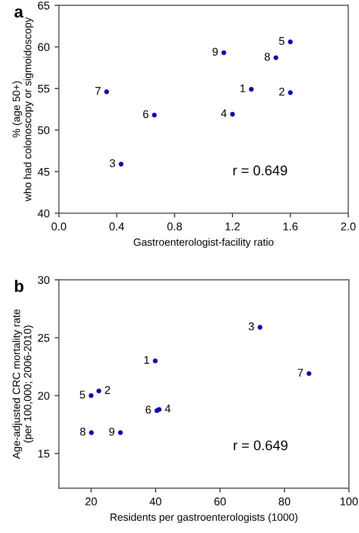 The image size is (359, 533). Describe the element at coordinates (233, 226) in the screenshot. I see `x-tick-label: 1.2` at that location.